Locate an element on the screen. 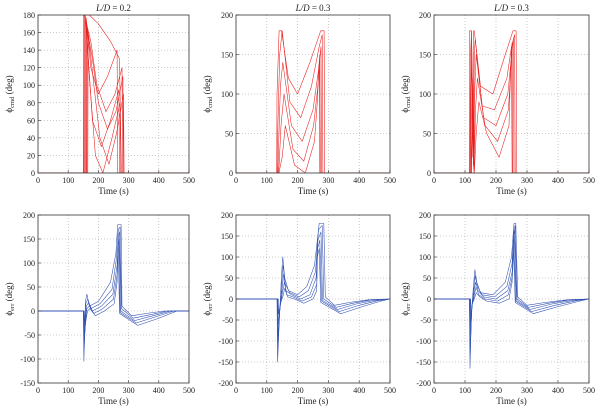  panel-title: L/D = 0.3 is located at coordinates (313, 8).